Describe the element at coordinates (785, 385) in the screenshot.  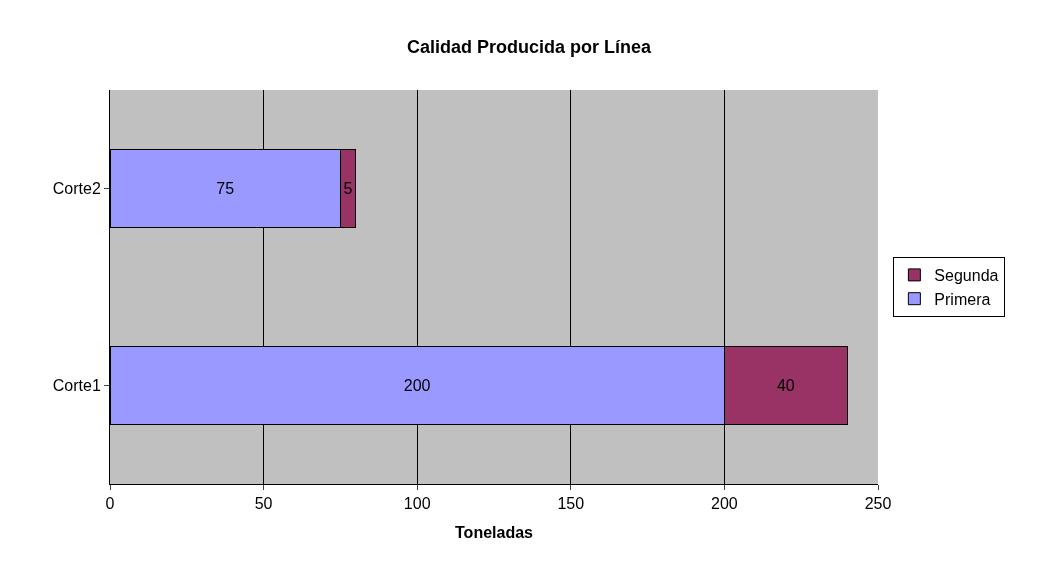
I see `data-label: 40` at that location.